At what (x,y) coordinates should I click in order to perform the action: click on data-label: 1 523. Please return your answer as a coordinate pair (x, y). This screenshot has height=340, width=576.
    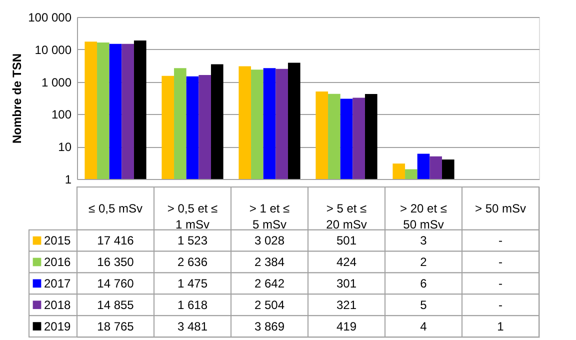
    Looking at the image, I should click on (192, 241).